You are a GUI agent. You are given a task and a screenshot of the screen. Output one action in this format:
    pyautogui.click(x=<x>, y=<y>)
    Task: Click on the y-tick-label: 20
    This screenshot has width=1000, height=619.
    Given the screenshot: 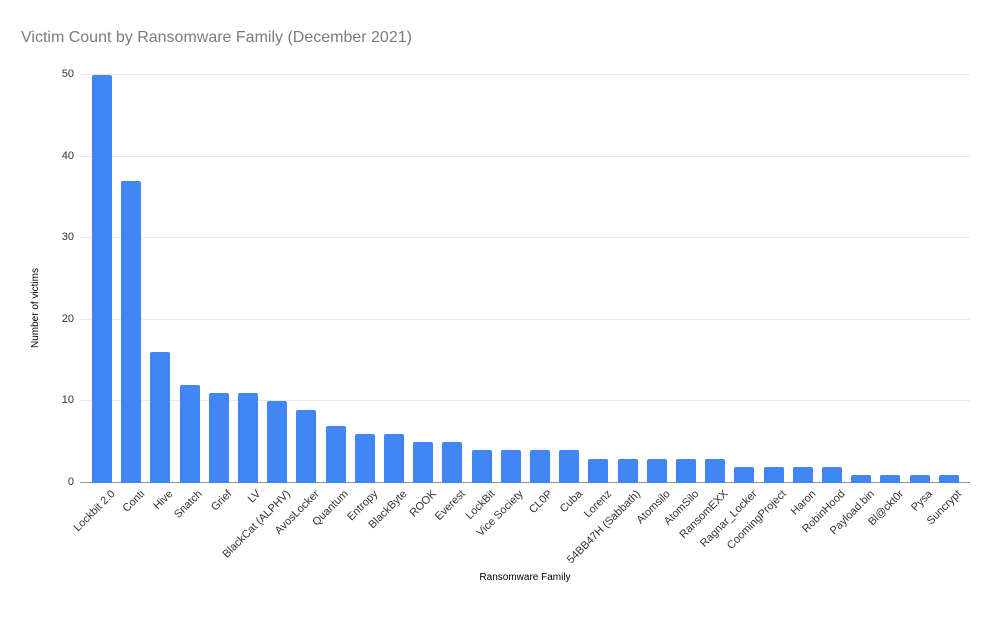 What is the action you would take?
    pyautogui.click(x=67, y=318)
    